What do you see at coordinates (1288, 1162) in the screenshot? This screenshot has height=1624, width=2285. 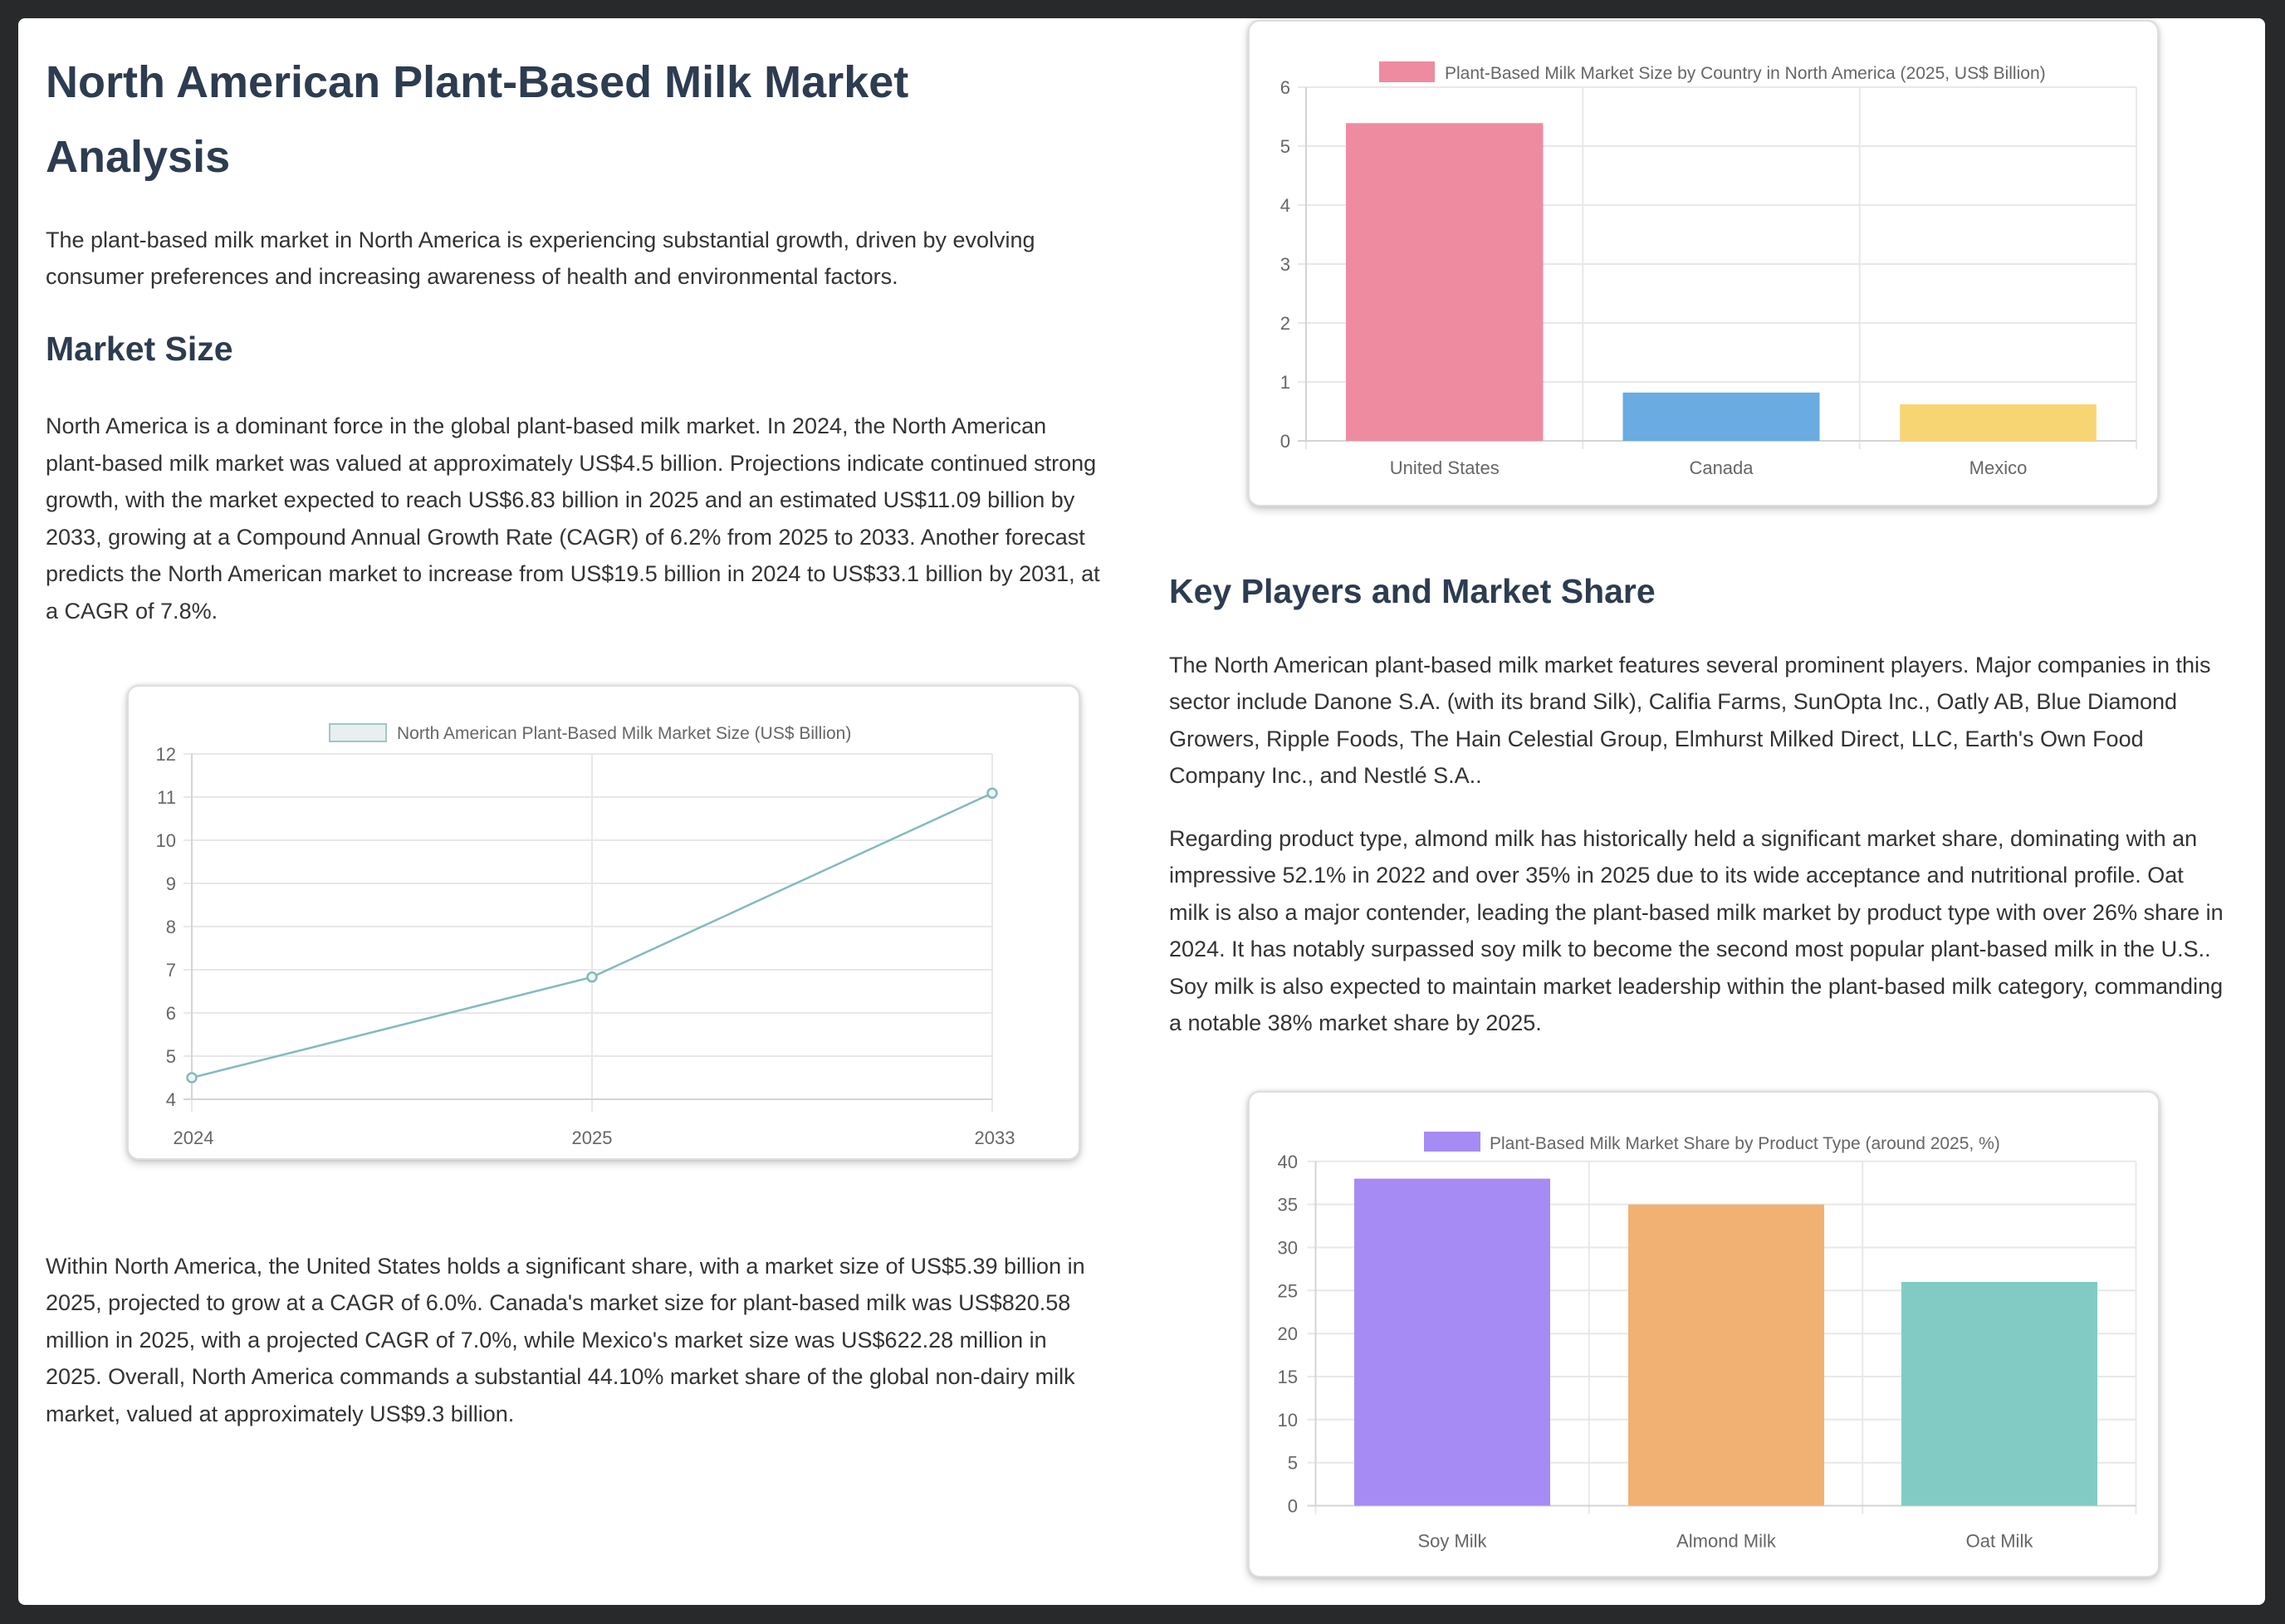 I see `svg-text: 40` at bounding box center [1288, 1162].